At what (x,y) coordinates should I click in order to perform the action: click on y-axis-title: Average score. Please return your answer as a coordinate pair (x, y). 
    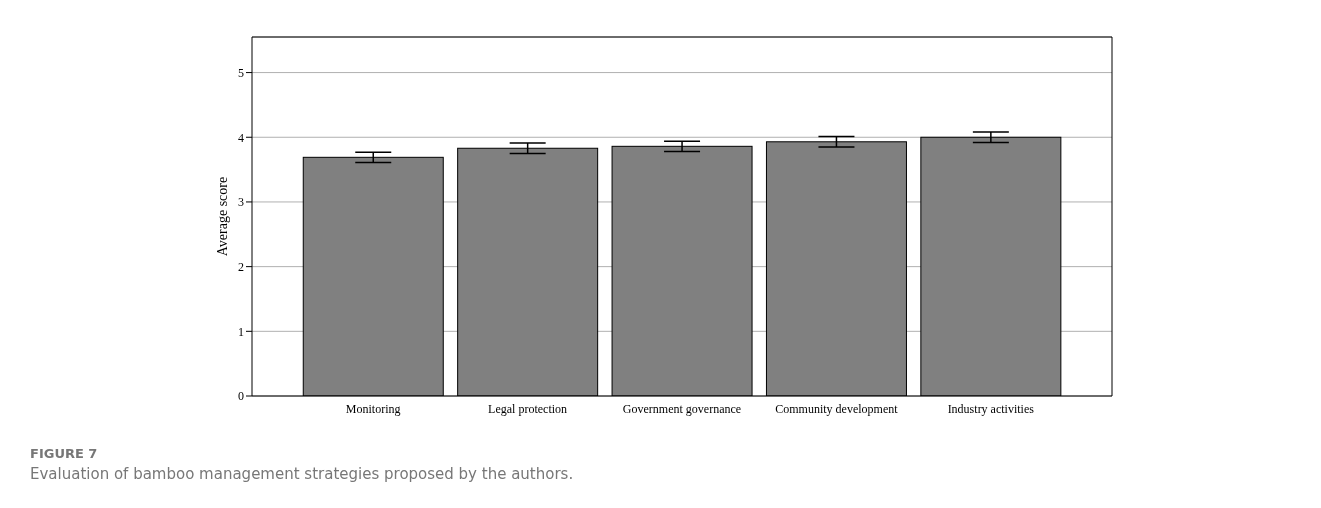
    Looking at the image, I should click on (222, 216).